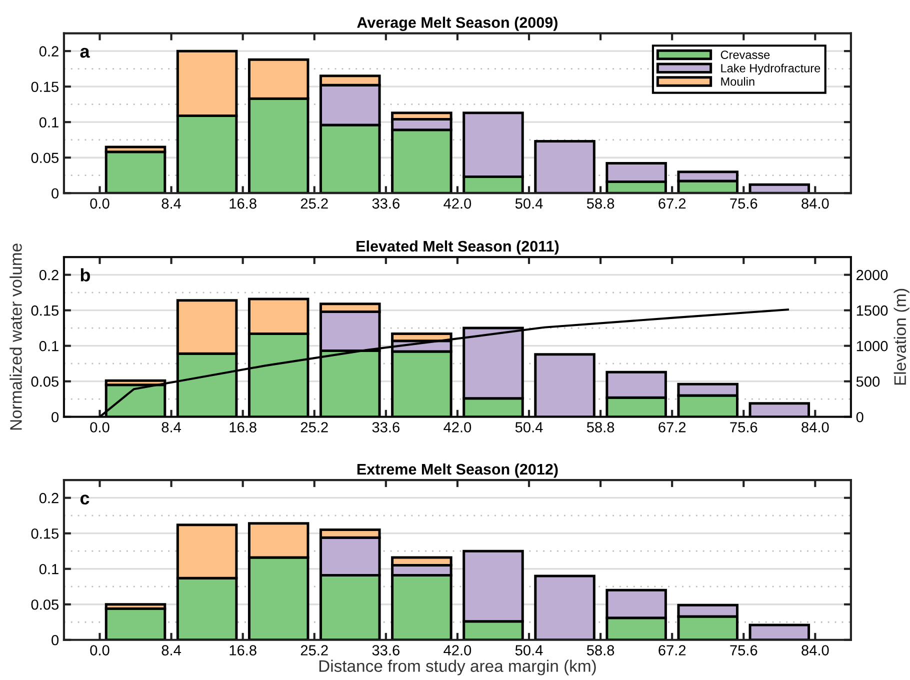  Describe the element at coordinates (872, 346) in the screenshot. I see `y2-tick-label: 1000` at that location.